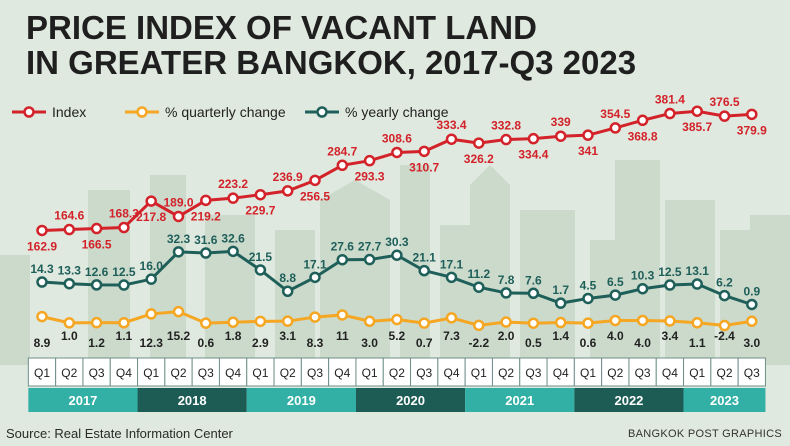  Describe the element at coordinates (615, 336) in the screenshot. I see `quarterly-label: 4.0` at that location.